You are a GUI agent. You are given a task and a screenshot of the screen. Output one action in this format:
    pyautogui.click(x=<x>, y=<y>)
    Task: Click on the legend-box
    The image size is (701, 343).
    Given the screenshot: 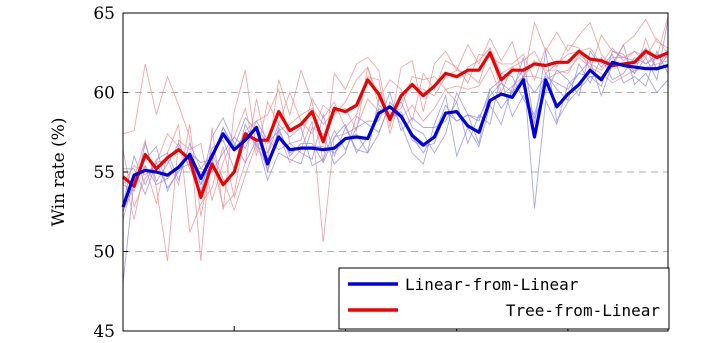 What is the action you would take?
    pyautogui.click(x=504, y=298)
    